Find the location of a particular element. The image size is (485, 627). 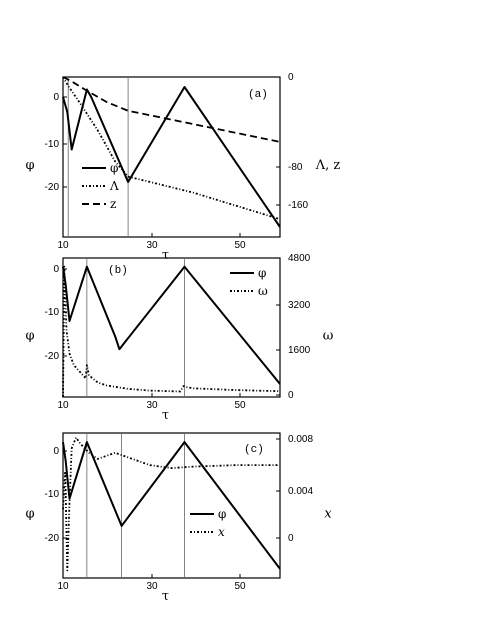

series-line-z is located at coordinates (171, 109).